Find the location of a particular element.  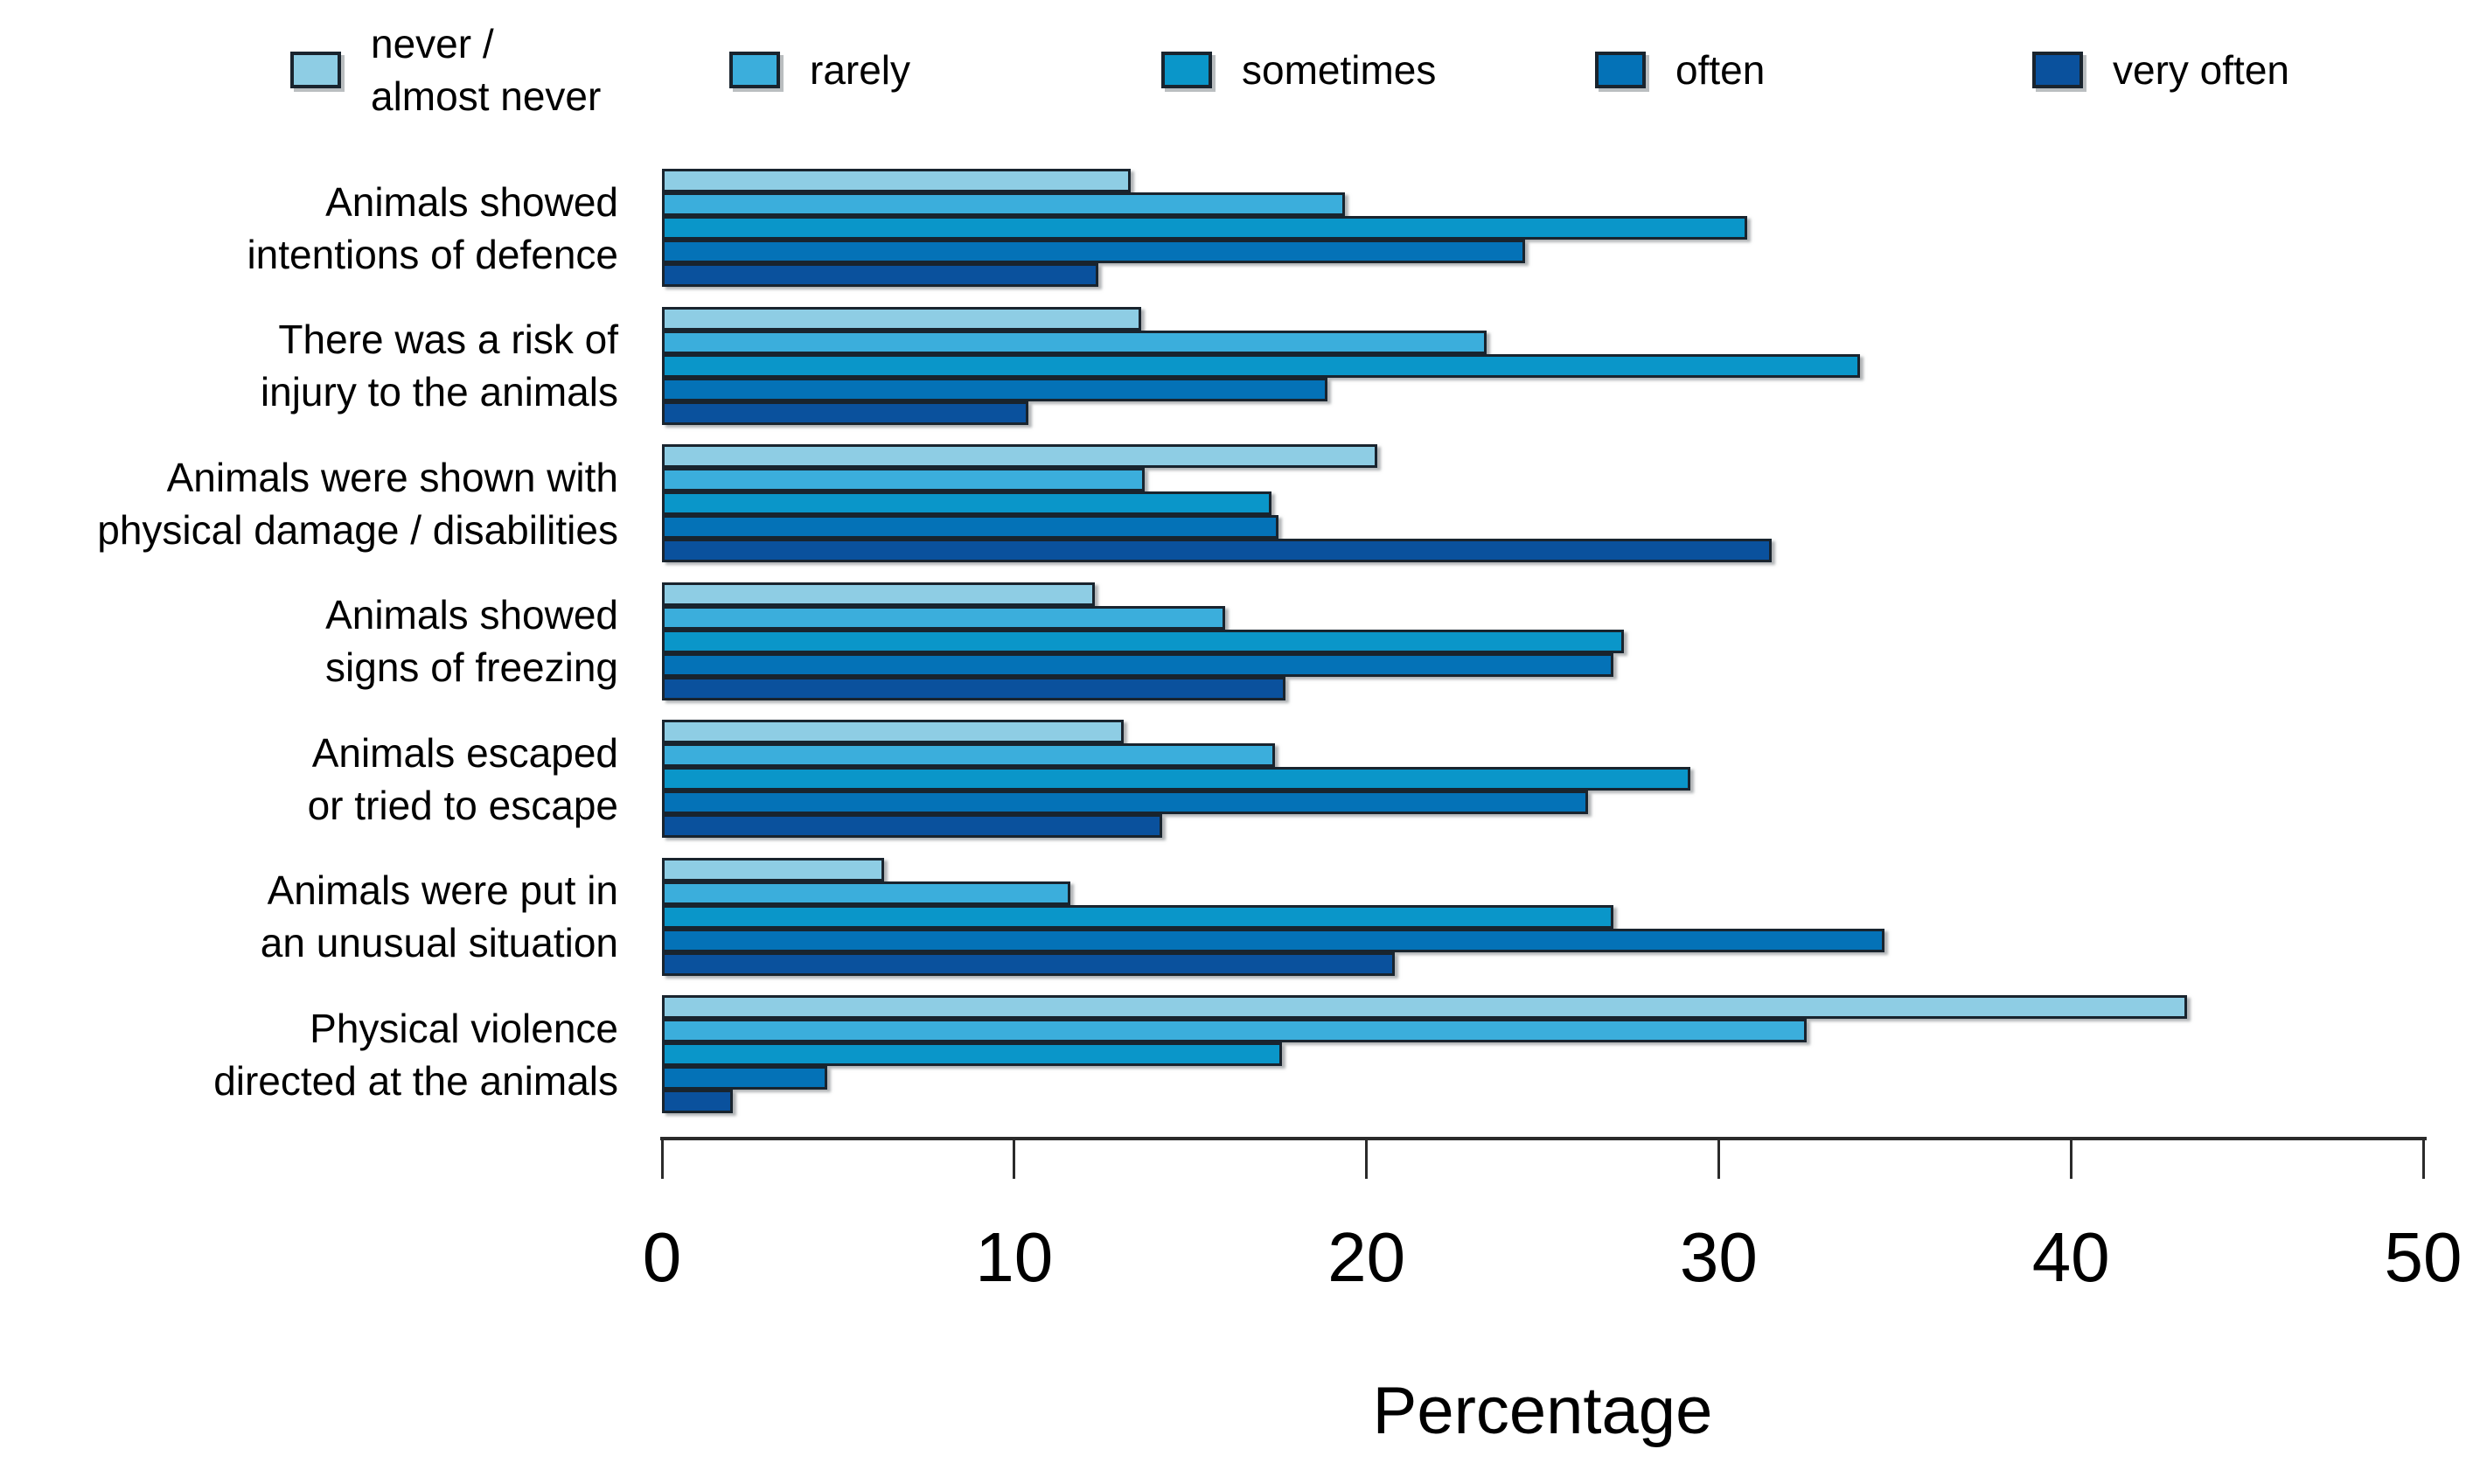

axis-tick-label: 30 is located at coordinates (1718, 1257).